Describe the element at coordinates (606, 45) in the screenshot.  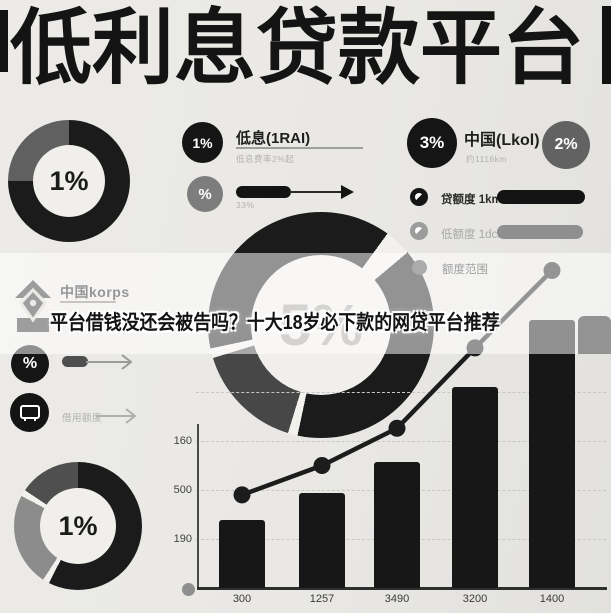
I see `right-edge-glyph-fragment` at that location.